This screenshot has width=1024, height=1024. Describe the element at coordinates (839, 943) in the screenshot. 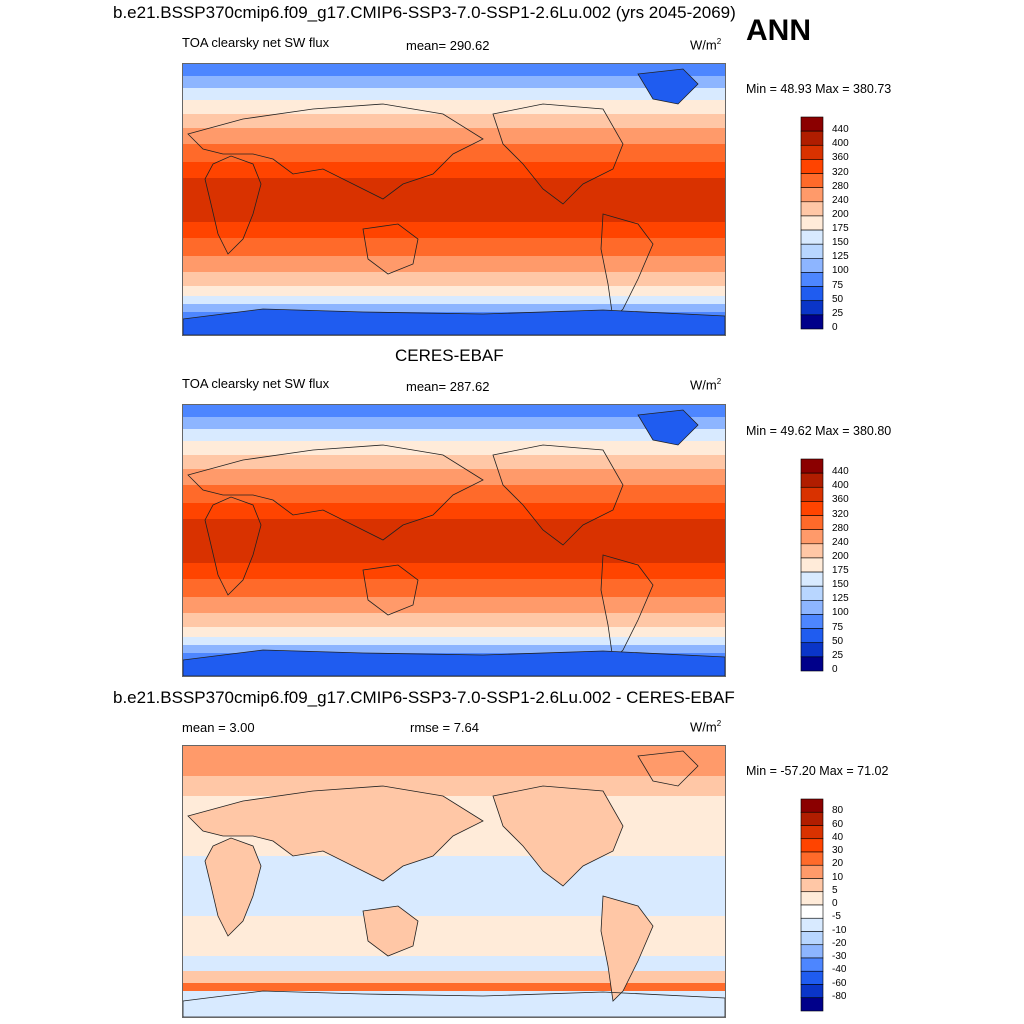

I see `colorbar-tick-label: -20` at that location.